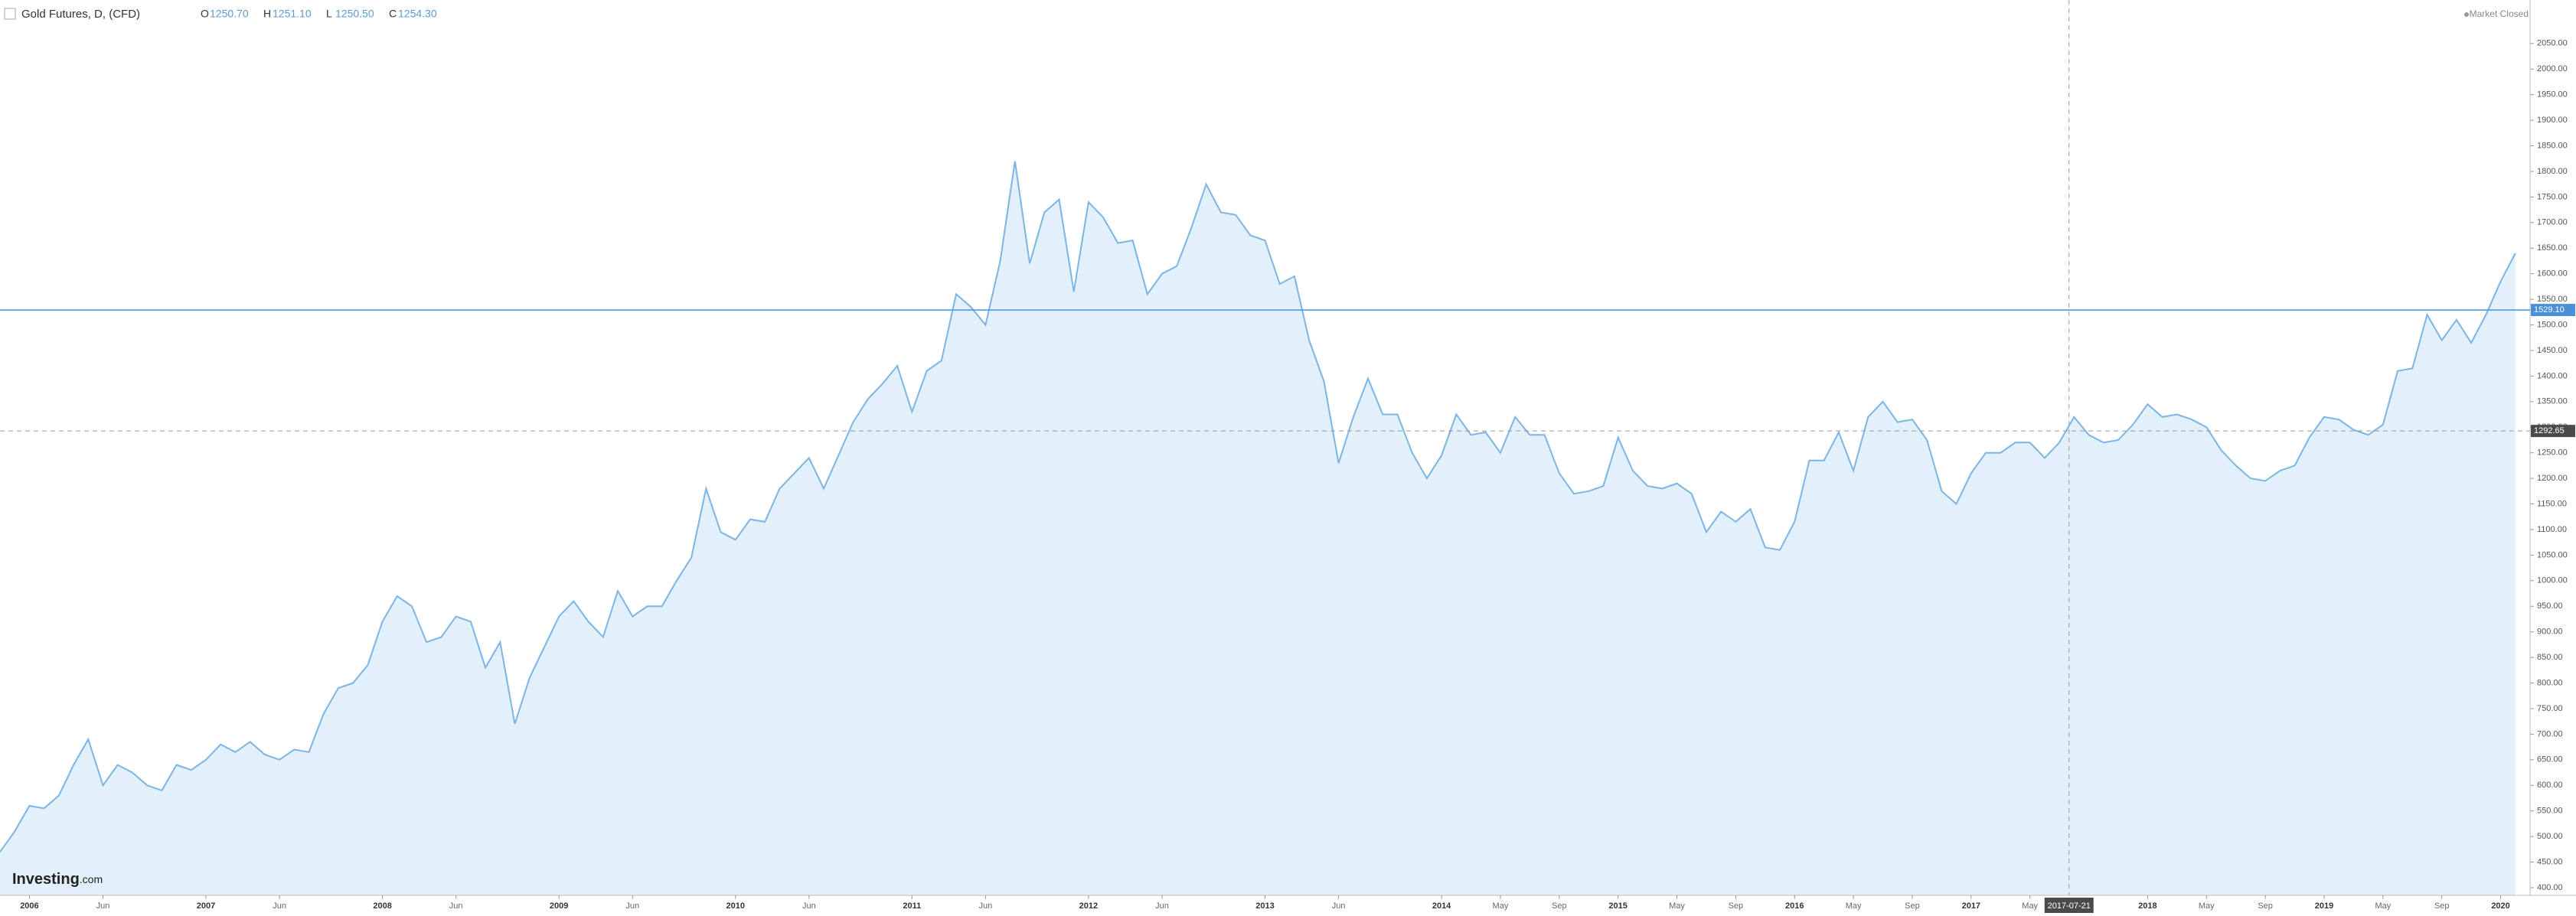  Describe the element at coordinates (2147, 906) in the screenshot. I see `x-tick-label: 2018` at that location.